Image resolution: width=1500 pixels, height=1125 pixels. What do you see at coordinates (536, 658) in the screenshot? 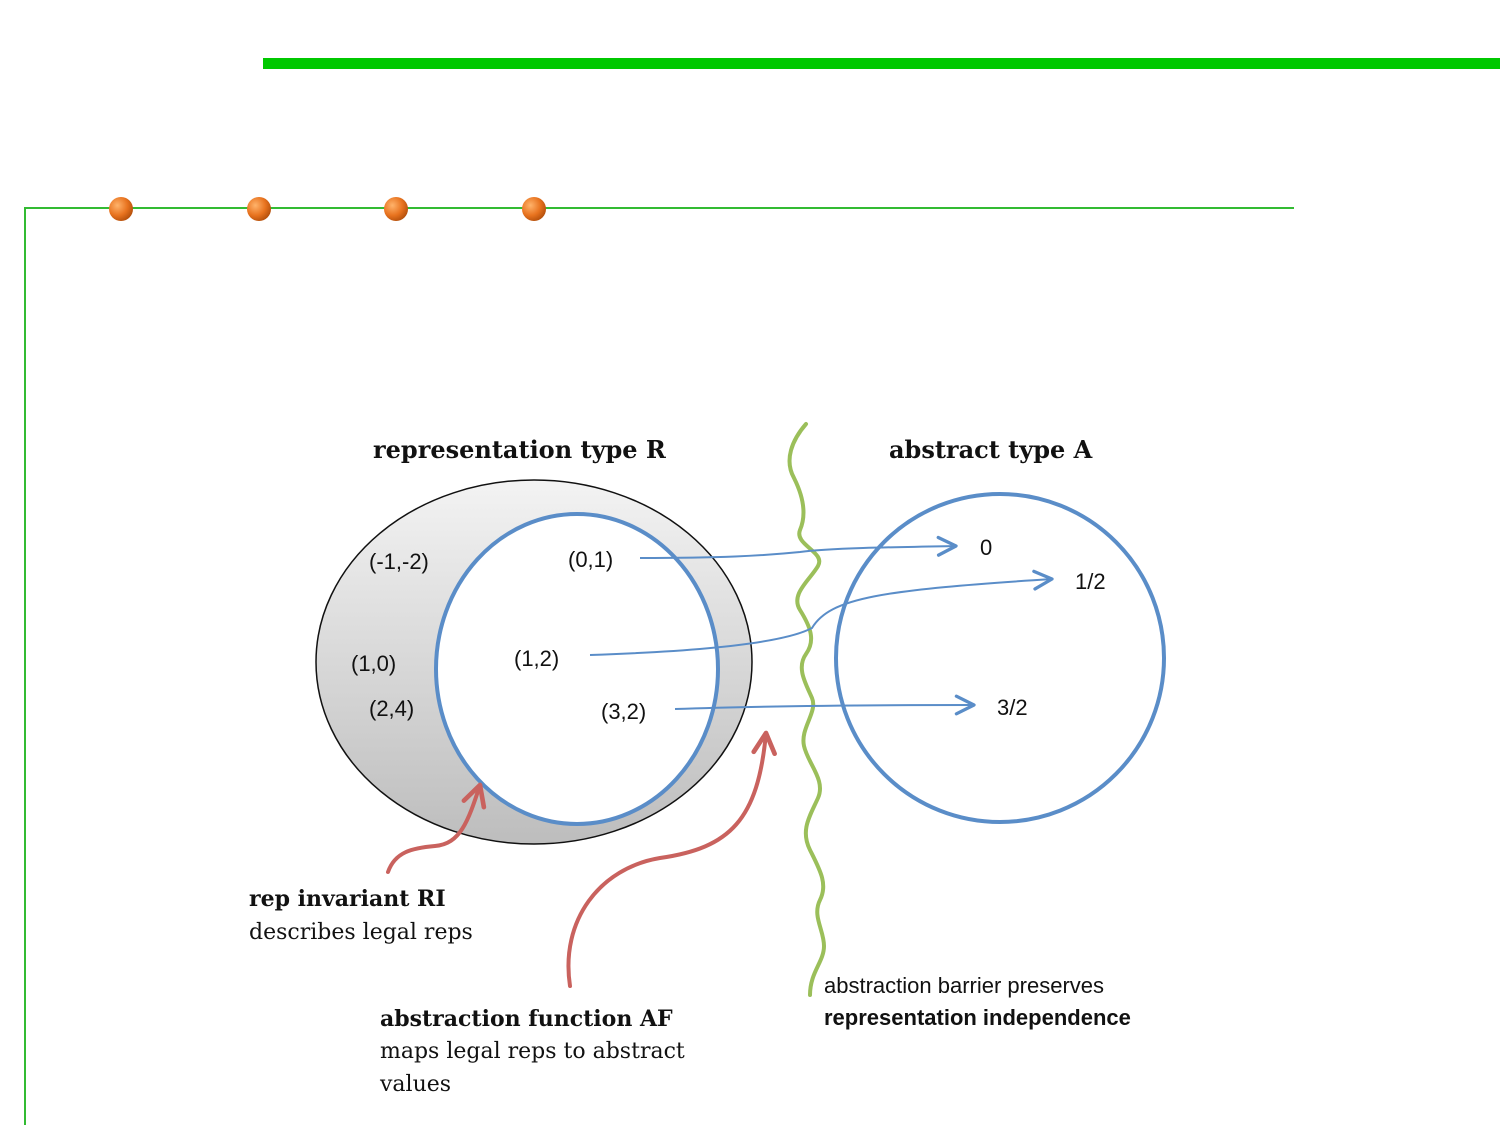
I see `legal-rep: (1,2)` at bounding box center [536, 658].